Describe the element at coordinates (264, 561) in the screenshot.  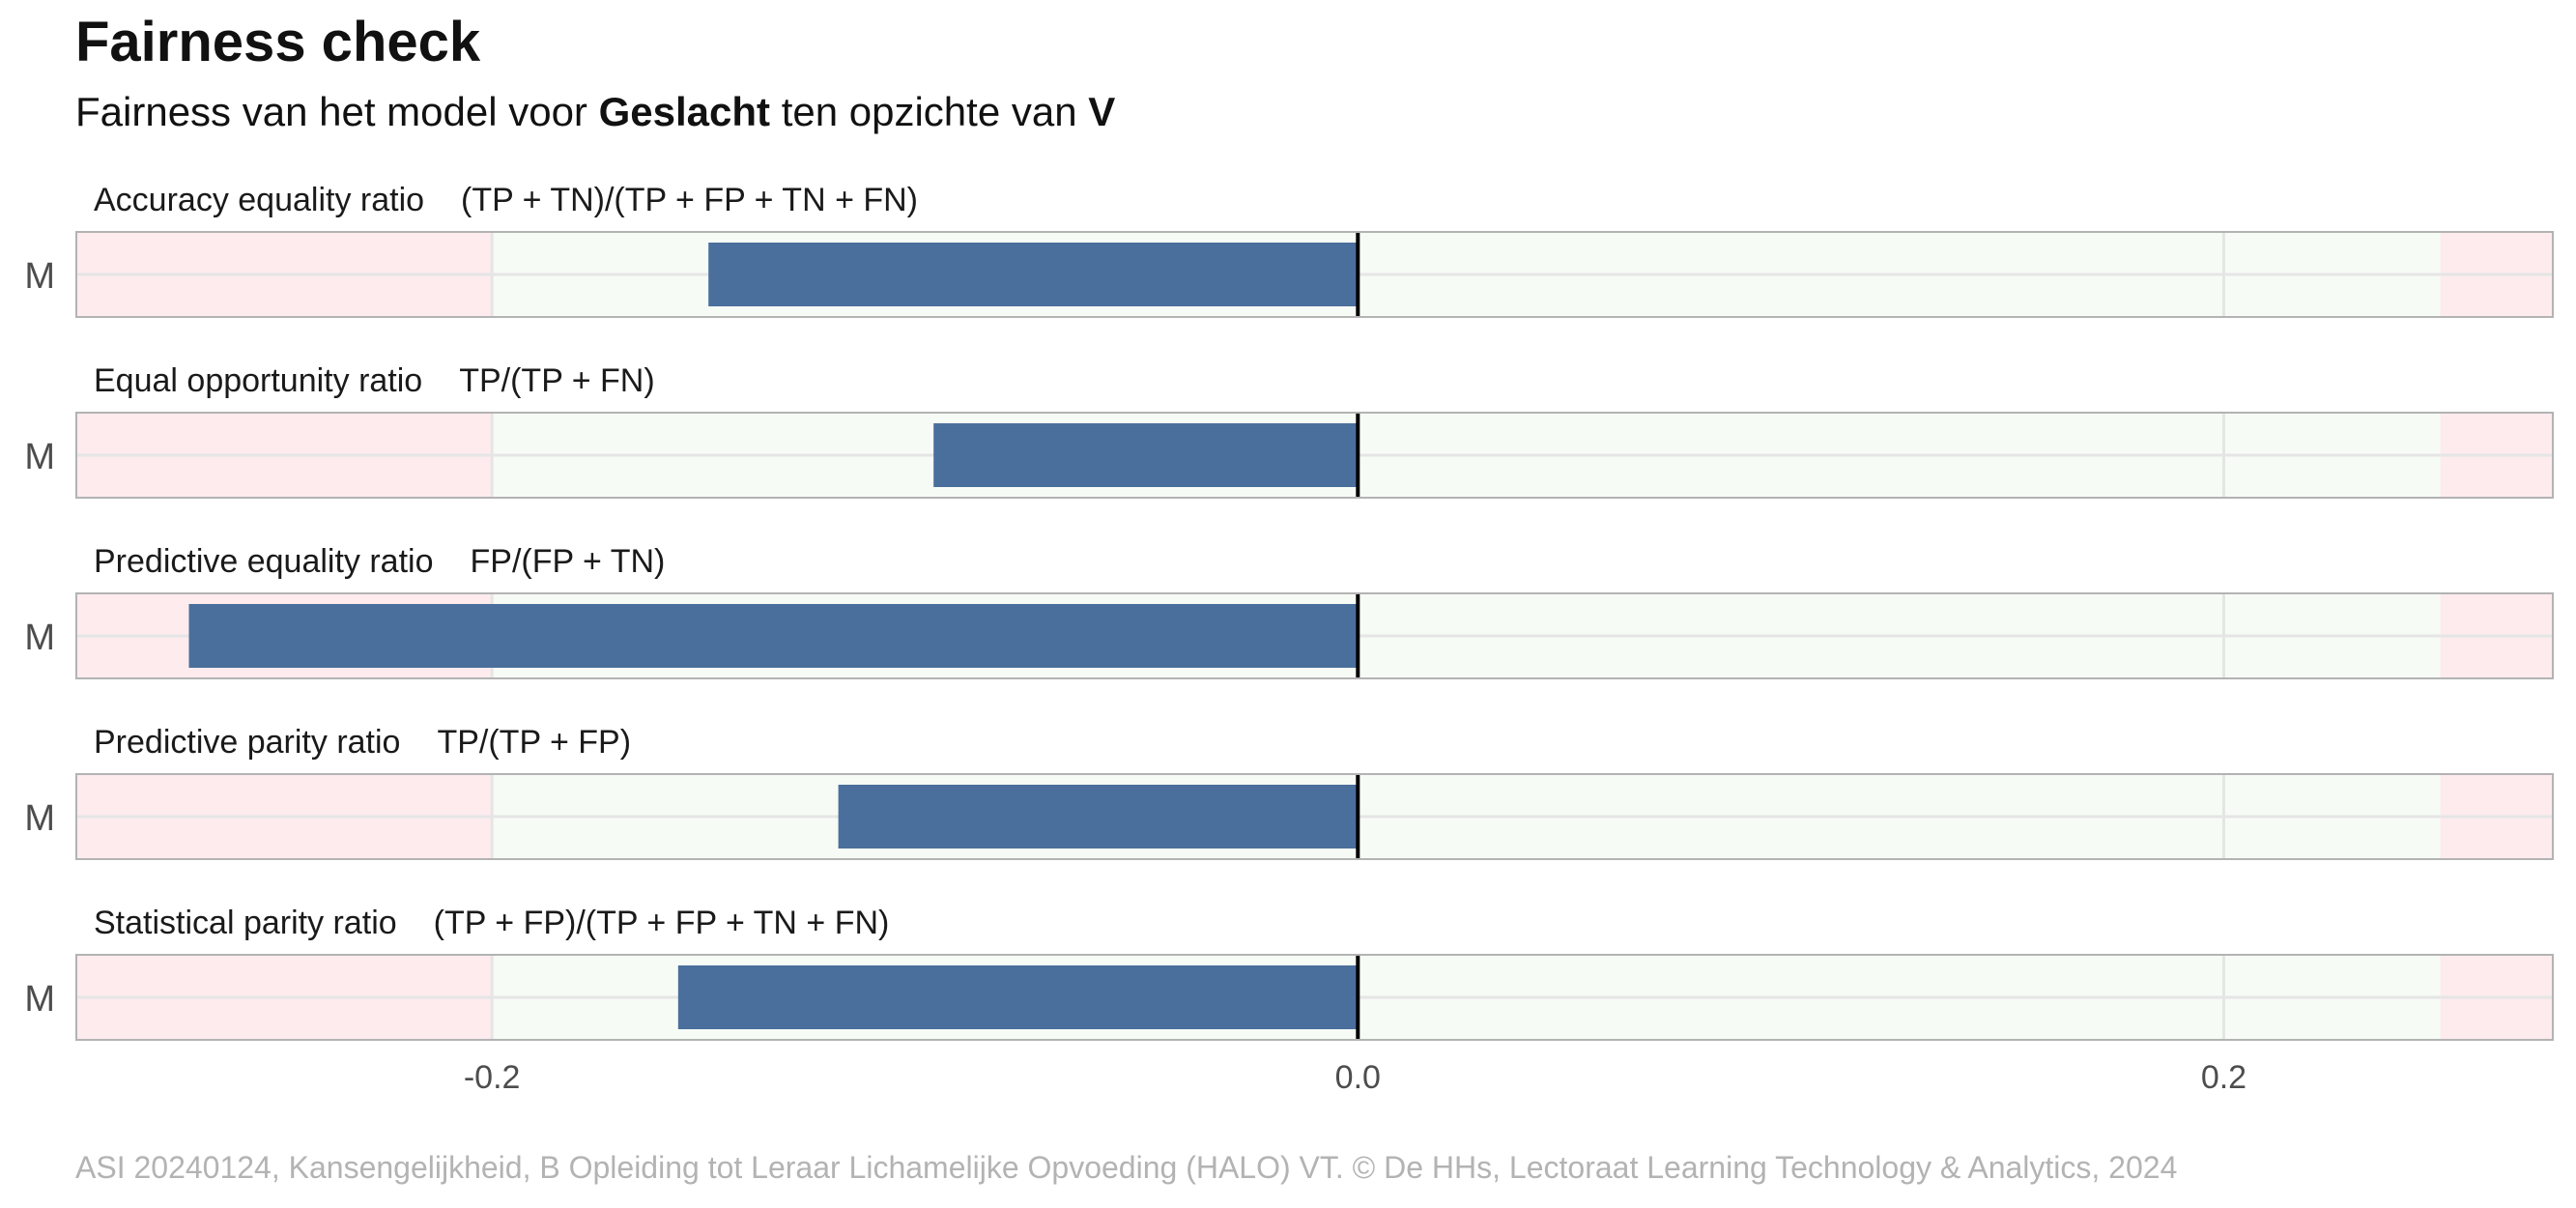
I see `panel-metric: Predictive equality ratio` at that location.